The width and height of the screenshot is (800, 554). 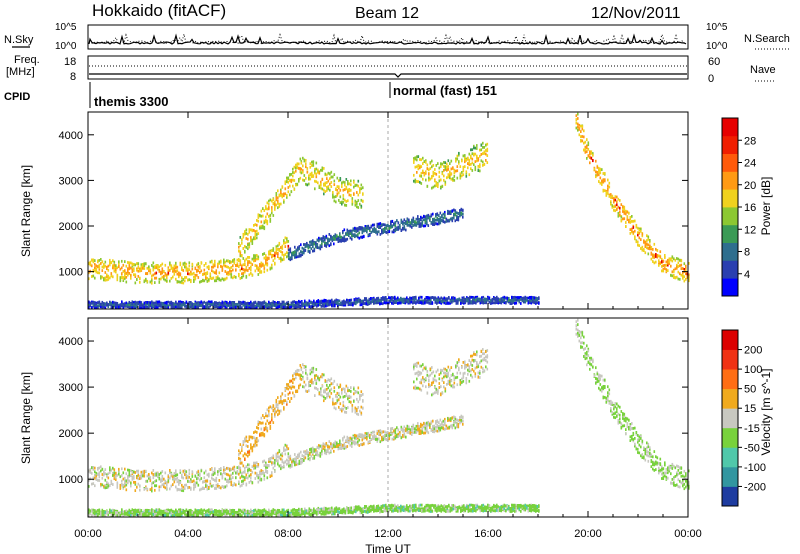 What do you see at coordinates (20, 72) in the screenshot?
I see `freq-label-line2: [MHz]` at bounding box center [20, 72].